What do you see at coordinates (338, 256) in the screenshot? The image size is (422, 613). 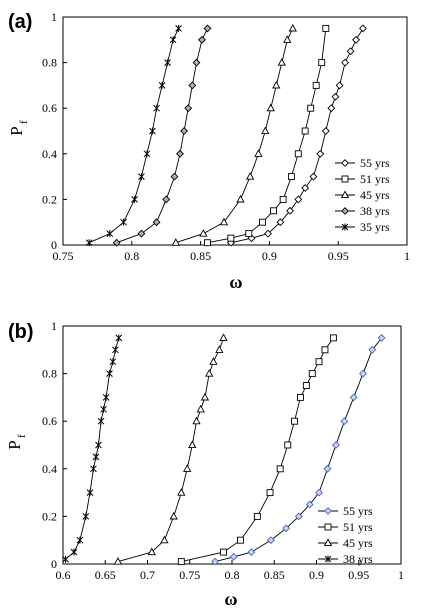 I see `x-tick-label: 0.95` at bounding box center [338, 256].